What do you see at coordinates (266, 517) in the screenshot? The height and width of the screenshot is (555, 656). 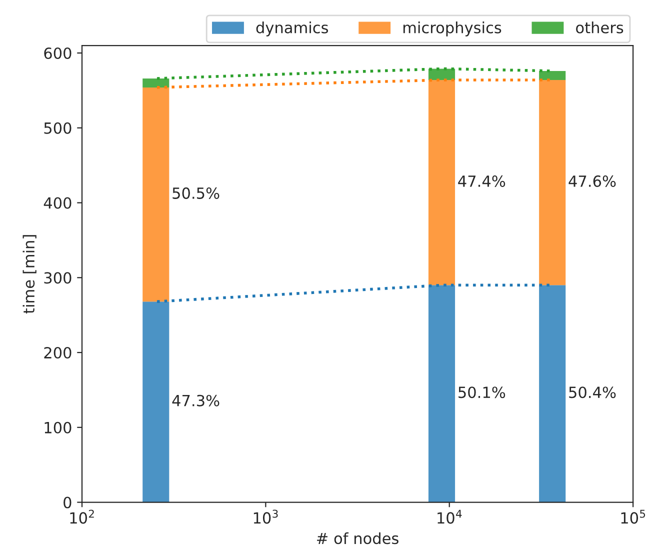 I see `x-tick-label: 10$^{3}$` at bounding box center [266, 517].